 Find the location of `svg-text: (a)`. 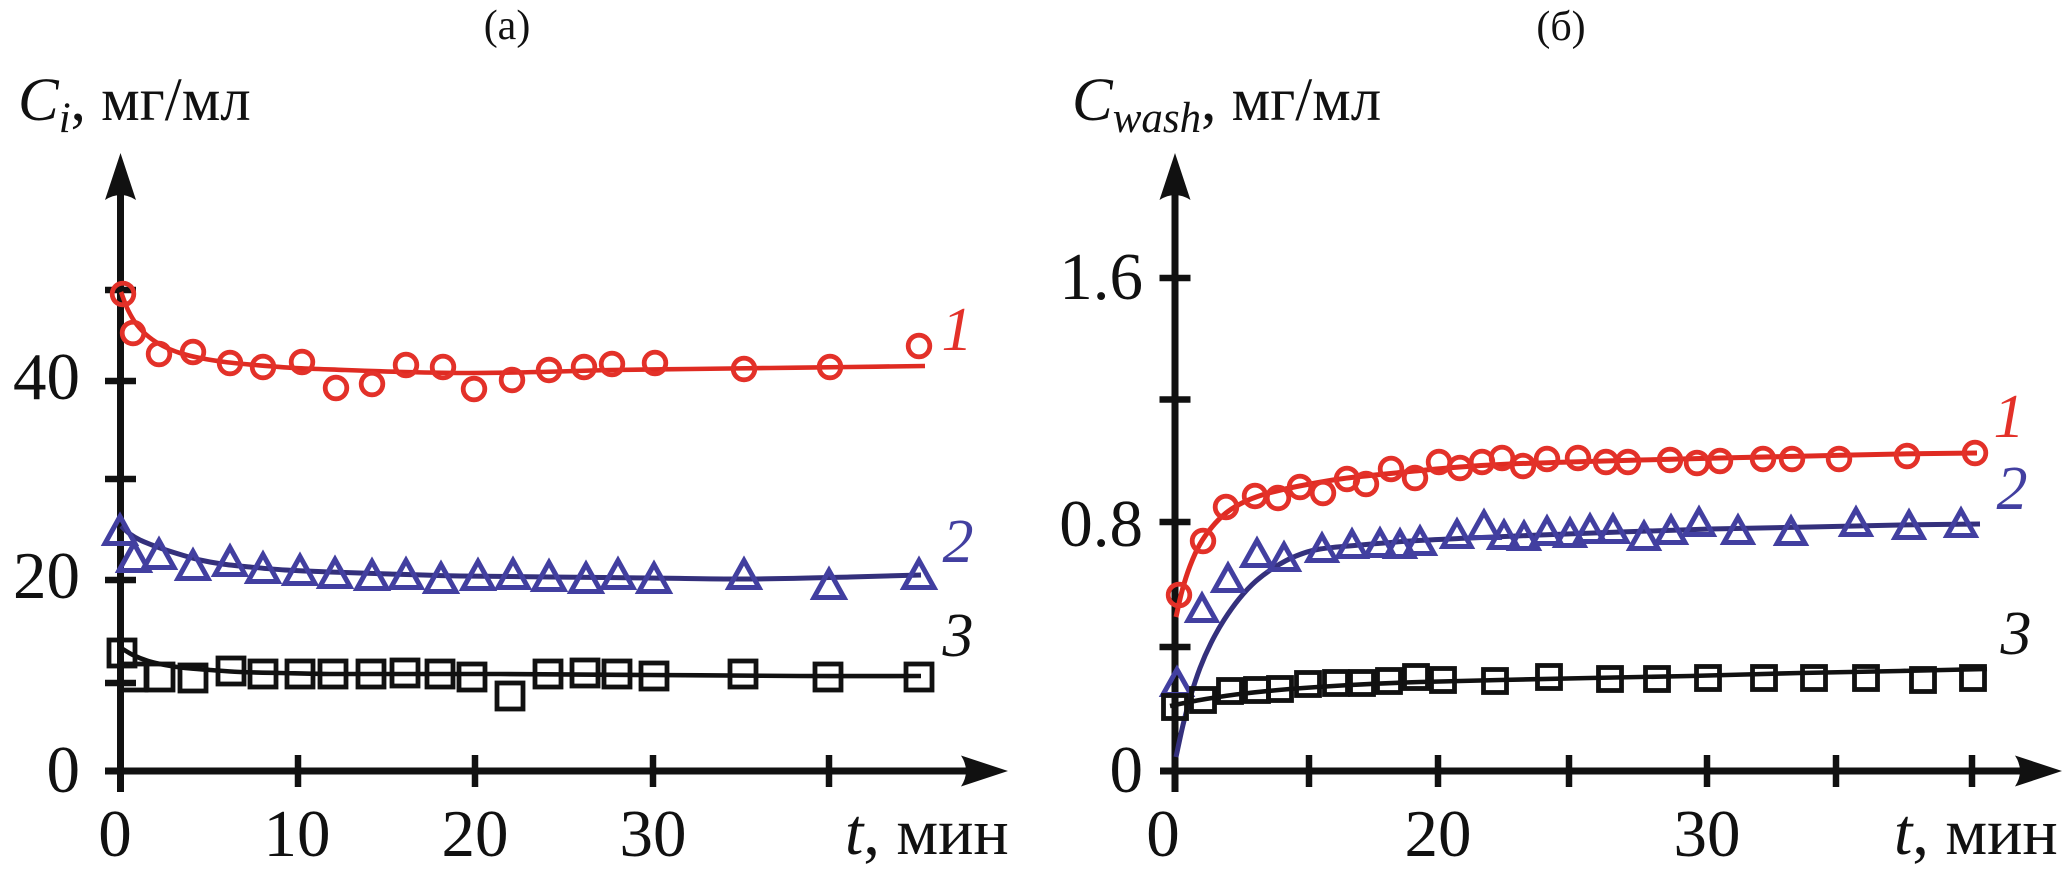

svg-text: (a) is located at coordinates (507, 26).